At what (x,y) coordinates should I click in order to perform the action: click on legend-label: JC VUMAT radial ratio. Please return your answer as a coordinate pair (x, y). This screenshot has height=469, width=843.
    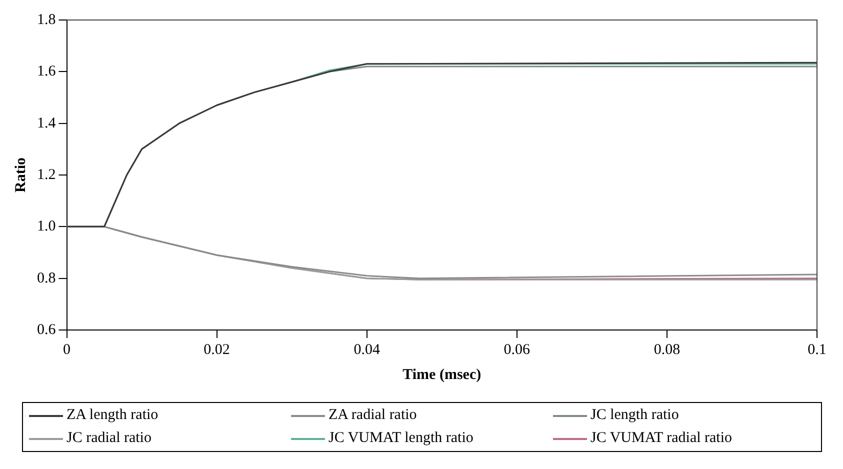
    Looking at the image, I should click on (661, 438).